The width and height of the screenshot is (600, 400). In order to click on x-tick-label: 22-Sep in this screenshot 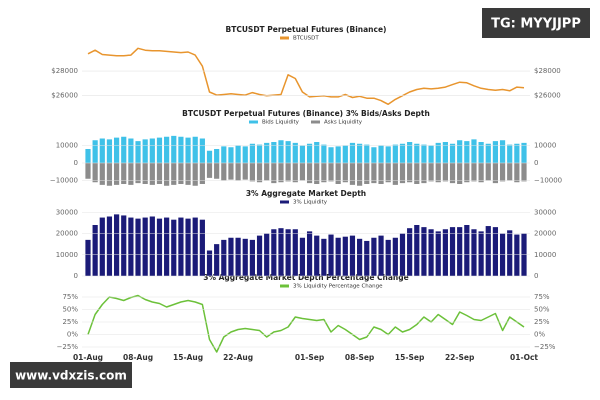, I will do `click(460, 357)`.